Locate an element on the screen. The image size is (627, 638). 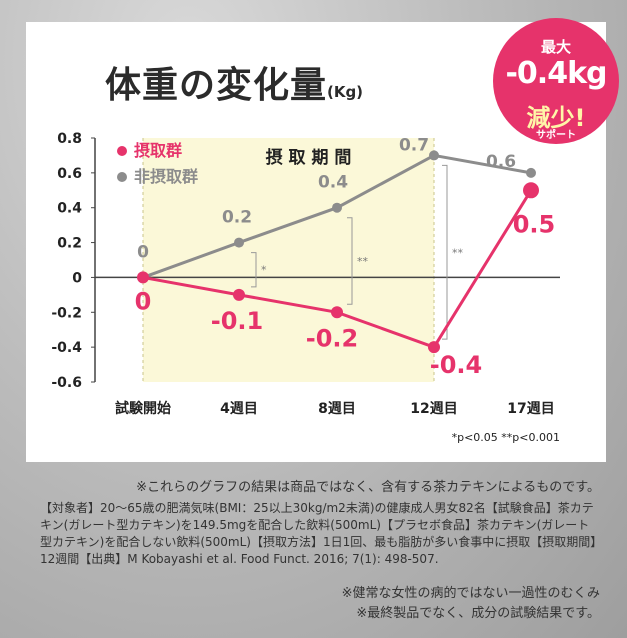
x-category-label: 17週目 is located at coordinates (530, 409).